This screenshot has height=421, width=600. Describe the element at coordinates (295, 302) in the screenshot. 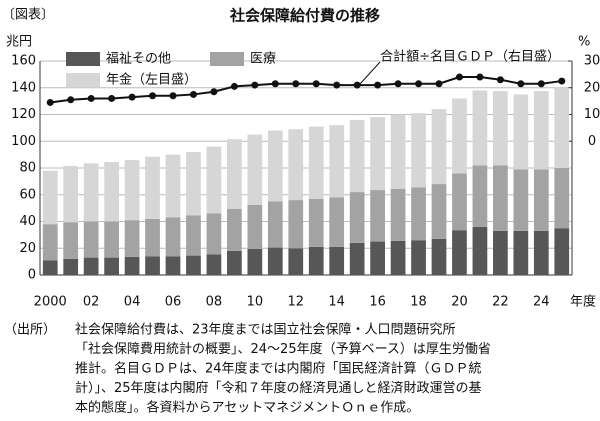

I see `x-tick-label: 12` at that location.